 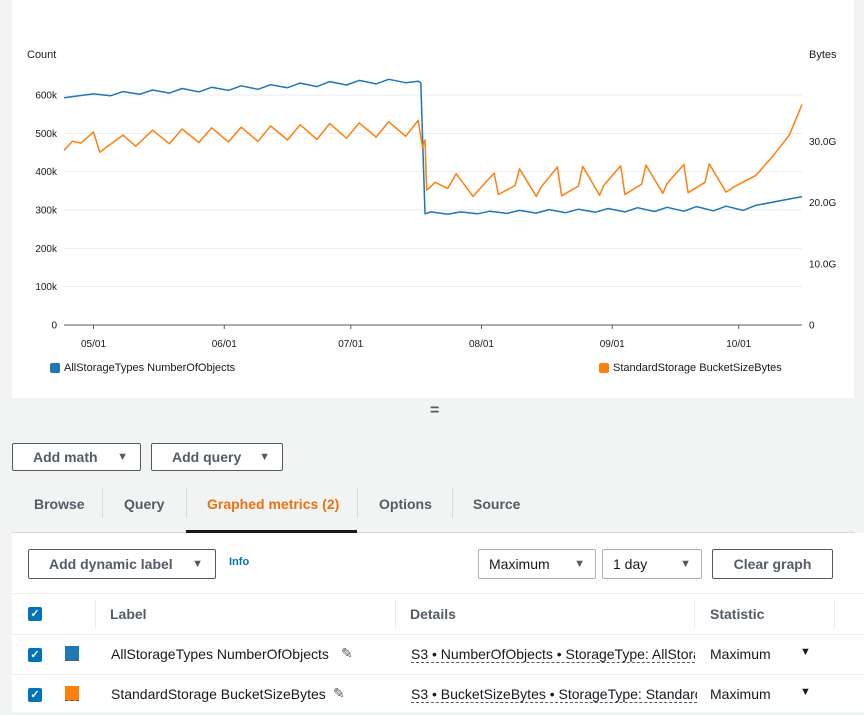 What do you see at coordinates (433, 151) in the screenshot?
I see `series-line-bucket-size-bytes` at bounding box center [433, 151].